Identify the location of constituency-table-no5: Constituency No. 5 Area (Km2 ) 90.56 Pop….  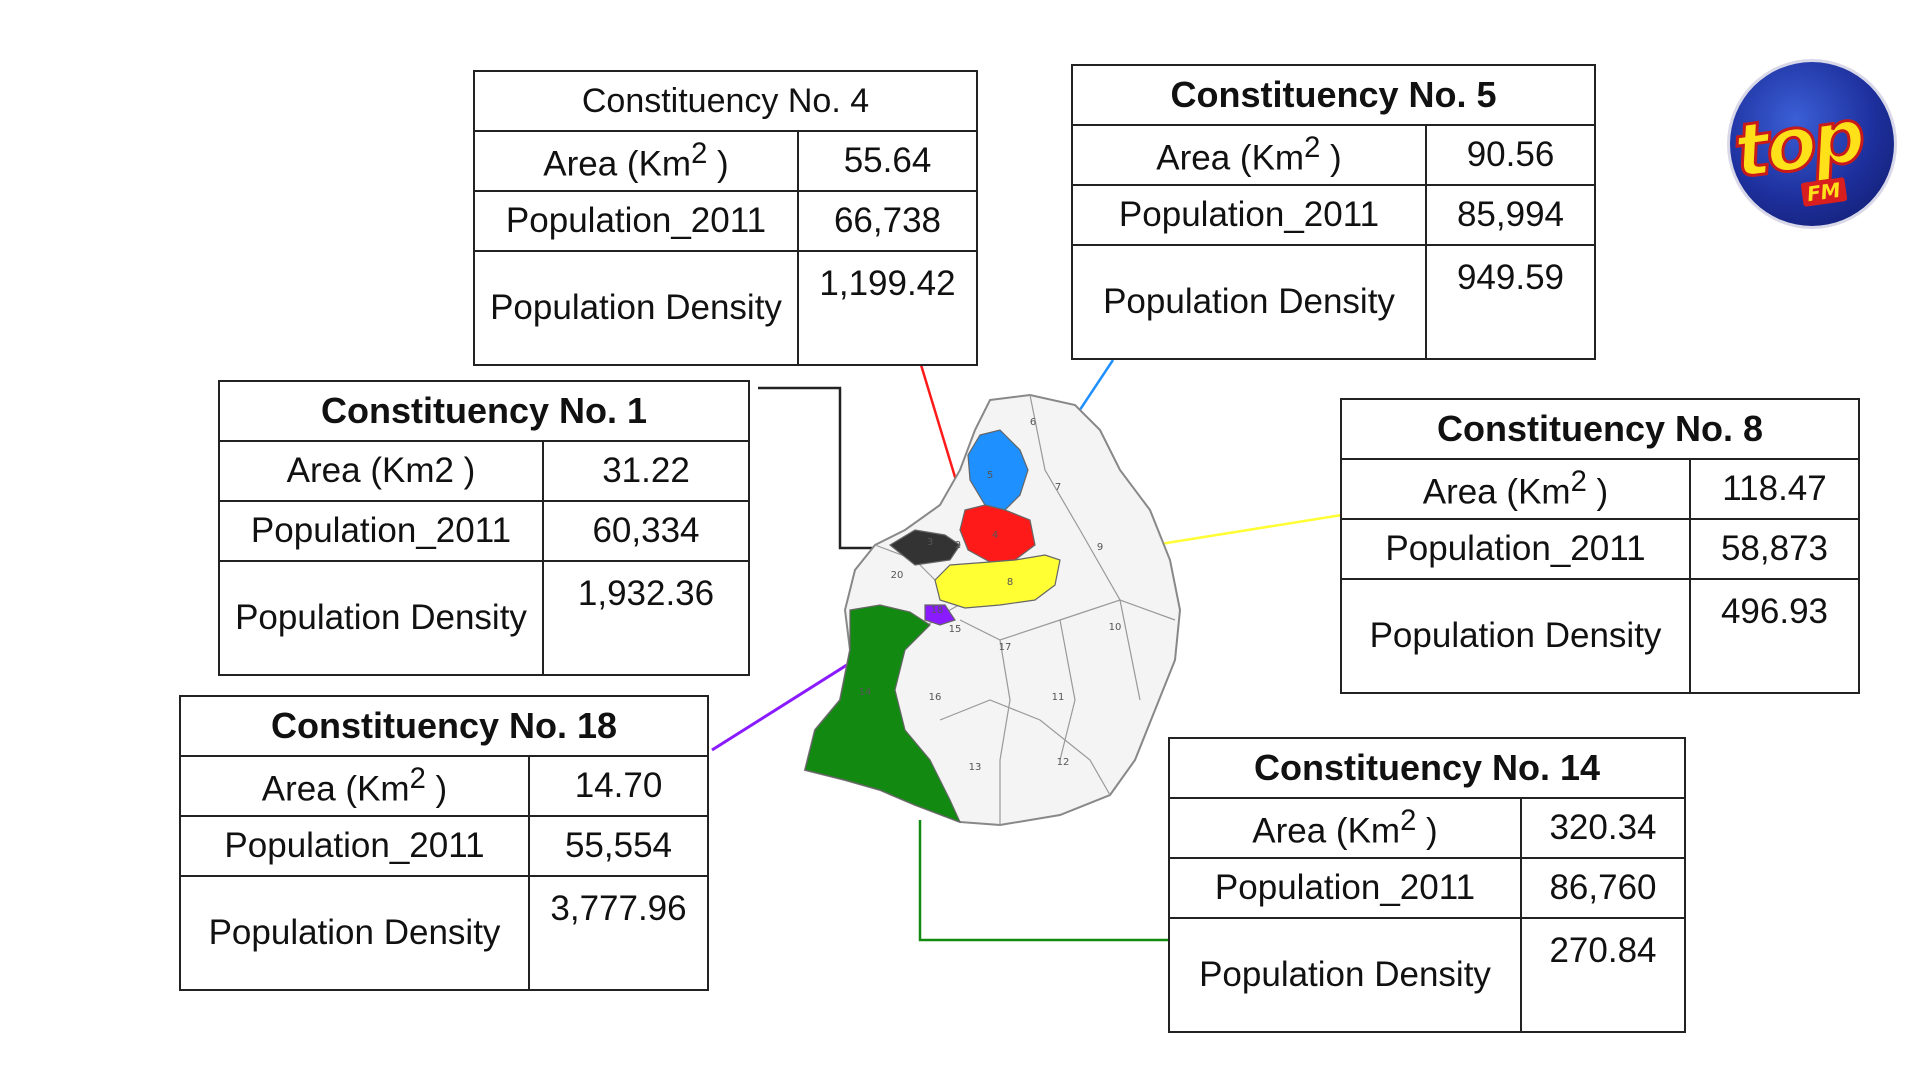
(1333, 212).